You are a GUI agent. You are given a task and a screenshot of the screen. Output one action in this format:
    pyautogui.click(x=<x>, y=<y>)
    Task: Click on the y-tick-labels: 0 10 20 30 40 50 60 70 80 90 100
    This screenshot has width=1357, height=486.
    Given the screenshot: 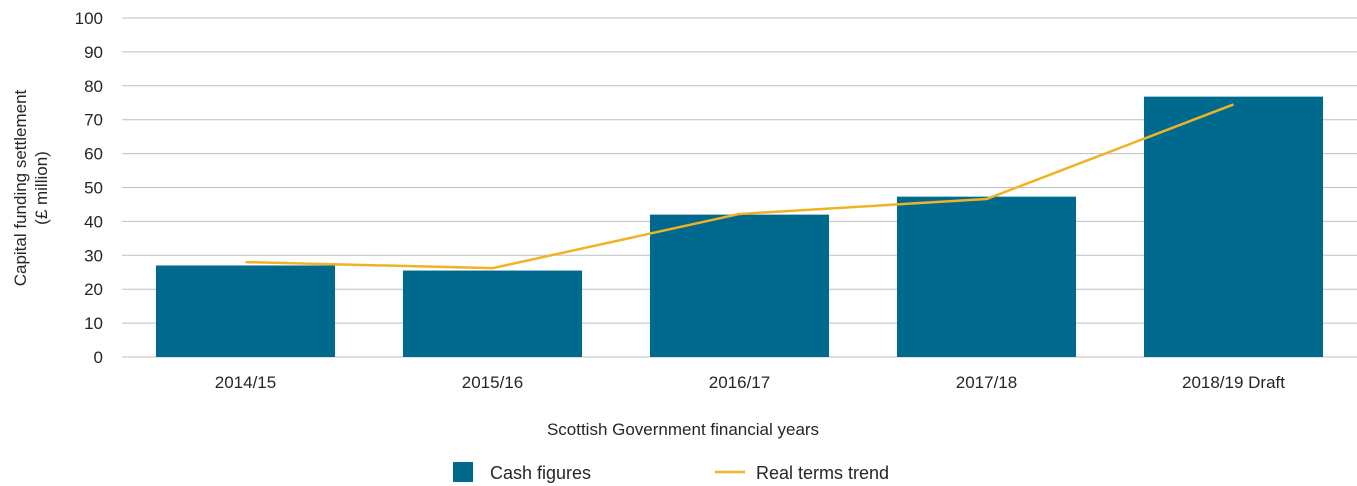 What is the action you would take?
    pyautogui.click(x=89, y=188)
    